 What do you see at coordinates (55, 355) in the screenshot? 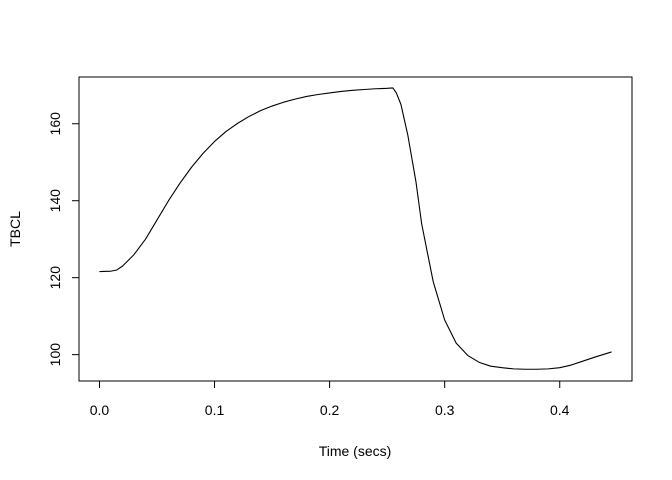
I see `y-tick-label: 100` at bounding box center [55, 355].